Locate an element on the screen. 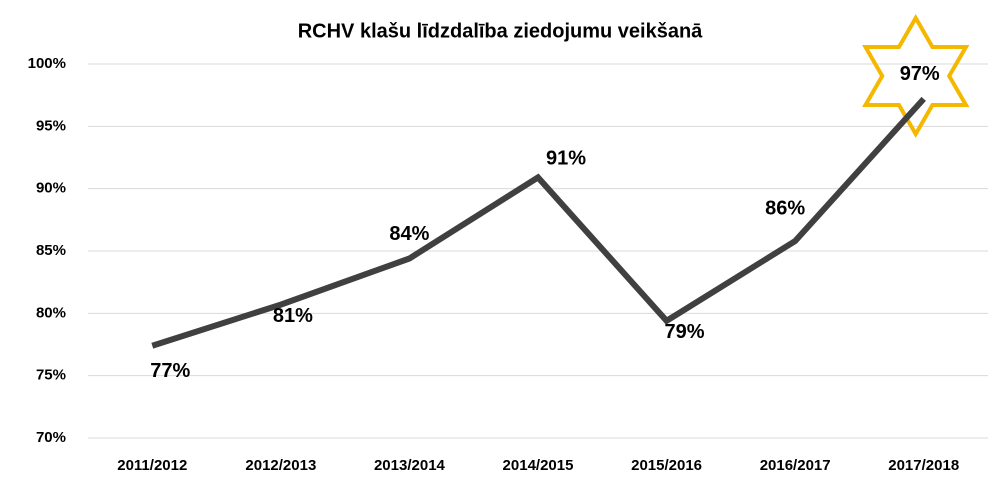  star-highlight is located at coordinates (916, 76).